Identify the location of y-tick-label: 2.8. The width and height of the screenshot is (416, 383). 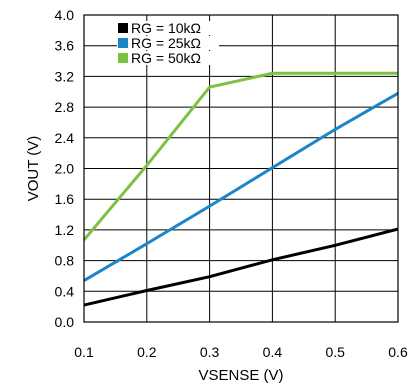
(65, 107).